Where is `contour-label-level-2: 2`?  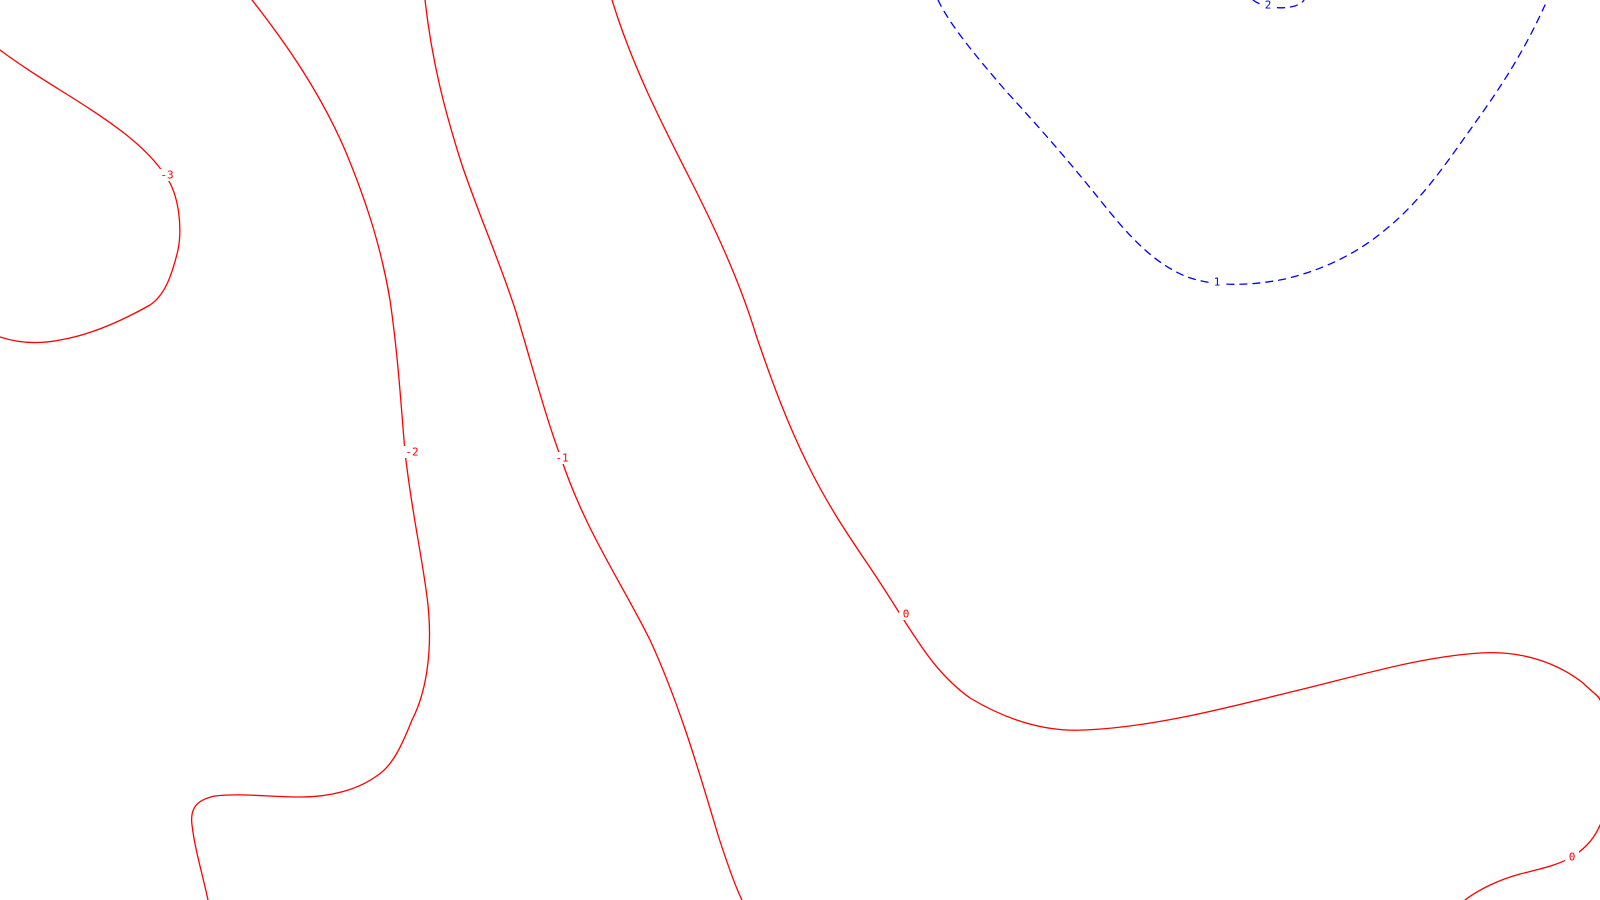
contour-label-level-2: 2 is located at coordinates (1268, 6).